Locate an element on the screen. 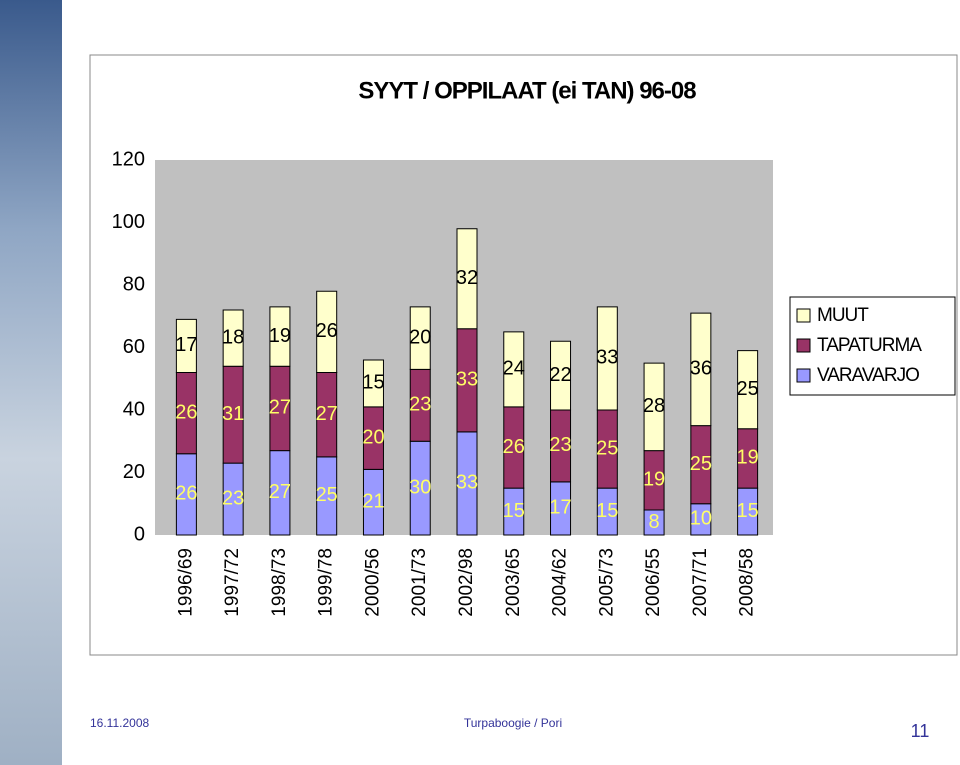  x-tick-label: 2002/98 is located at coordinates (466, 582).